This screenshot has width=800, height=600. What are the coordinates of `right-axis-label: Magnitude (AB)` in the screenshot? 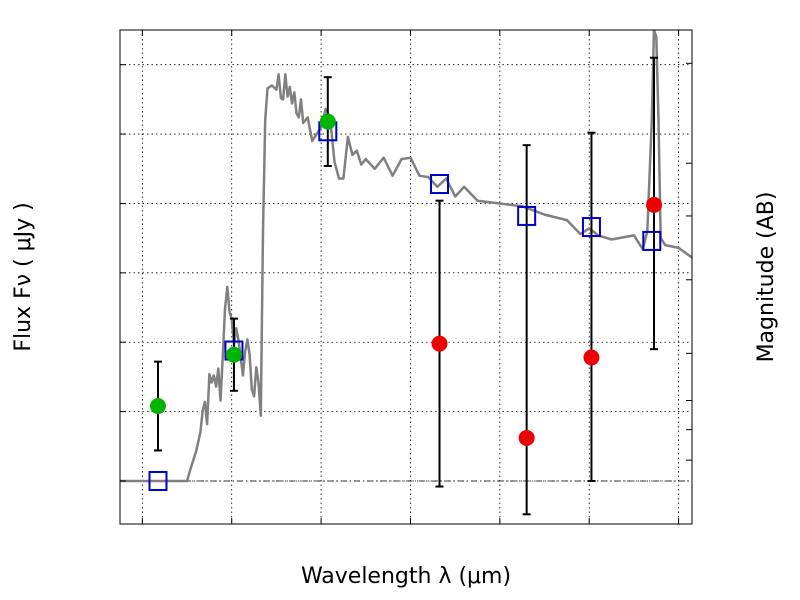 It's located at (766, 277).